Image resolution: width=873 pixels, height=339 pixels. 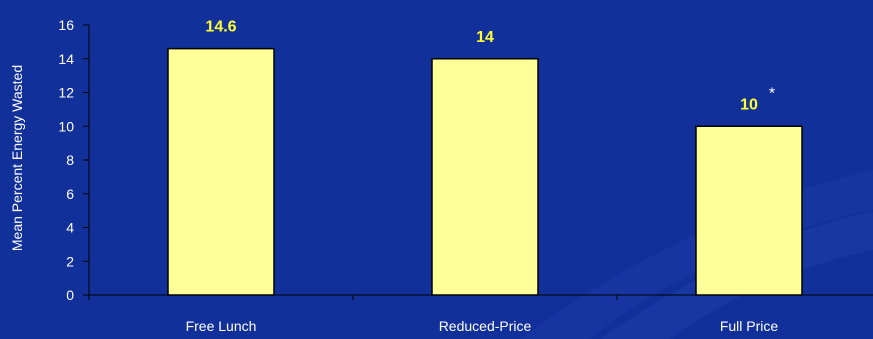 What do you see at coordinates (749, 326) in the screenshot?
I see `x-tick-label: Full Price` at bounding box center [749, 326].